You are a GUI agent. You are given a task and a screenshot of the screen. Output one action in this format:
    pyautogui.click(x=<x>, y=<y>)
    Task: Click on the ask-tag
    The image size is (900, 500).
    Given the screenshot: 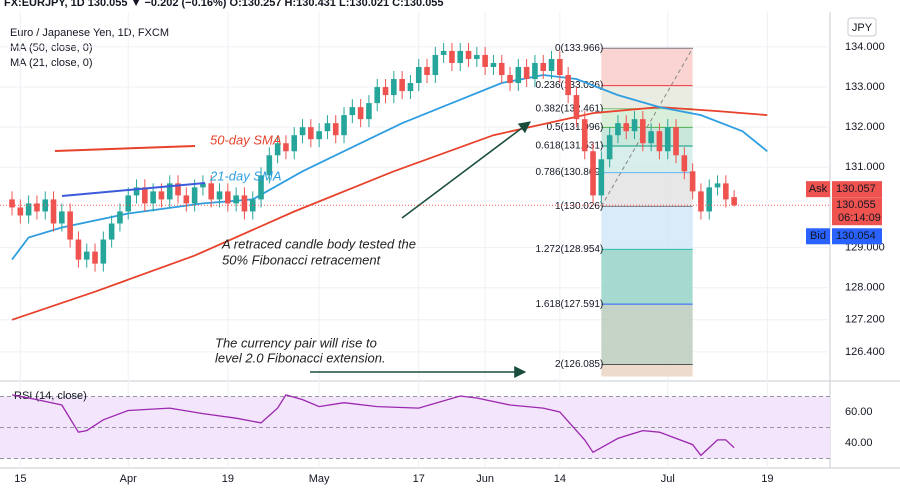 What is the action you would take?
    pyautogui.click(x=818, y=189)
    